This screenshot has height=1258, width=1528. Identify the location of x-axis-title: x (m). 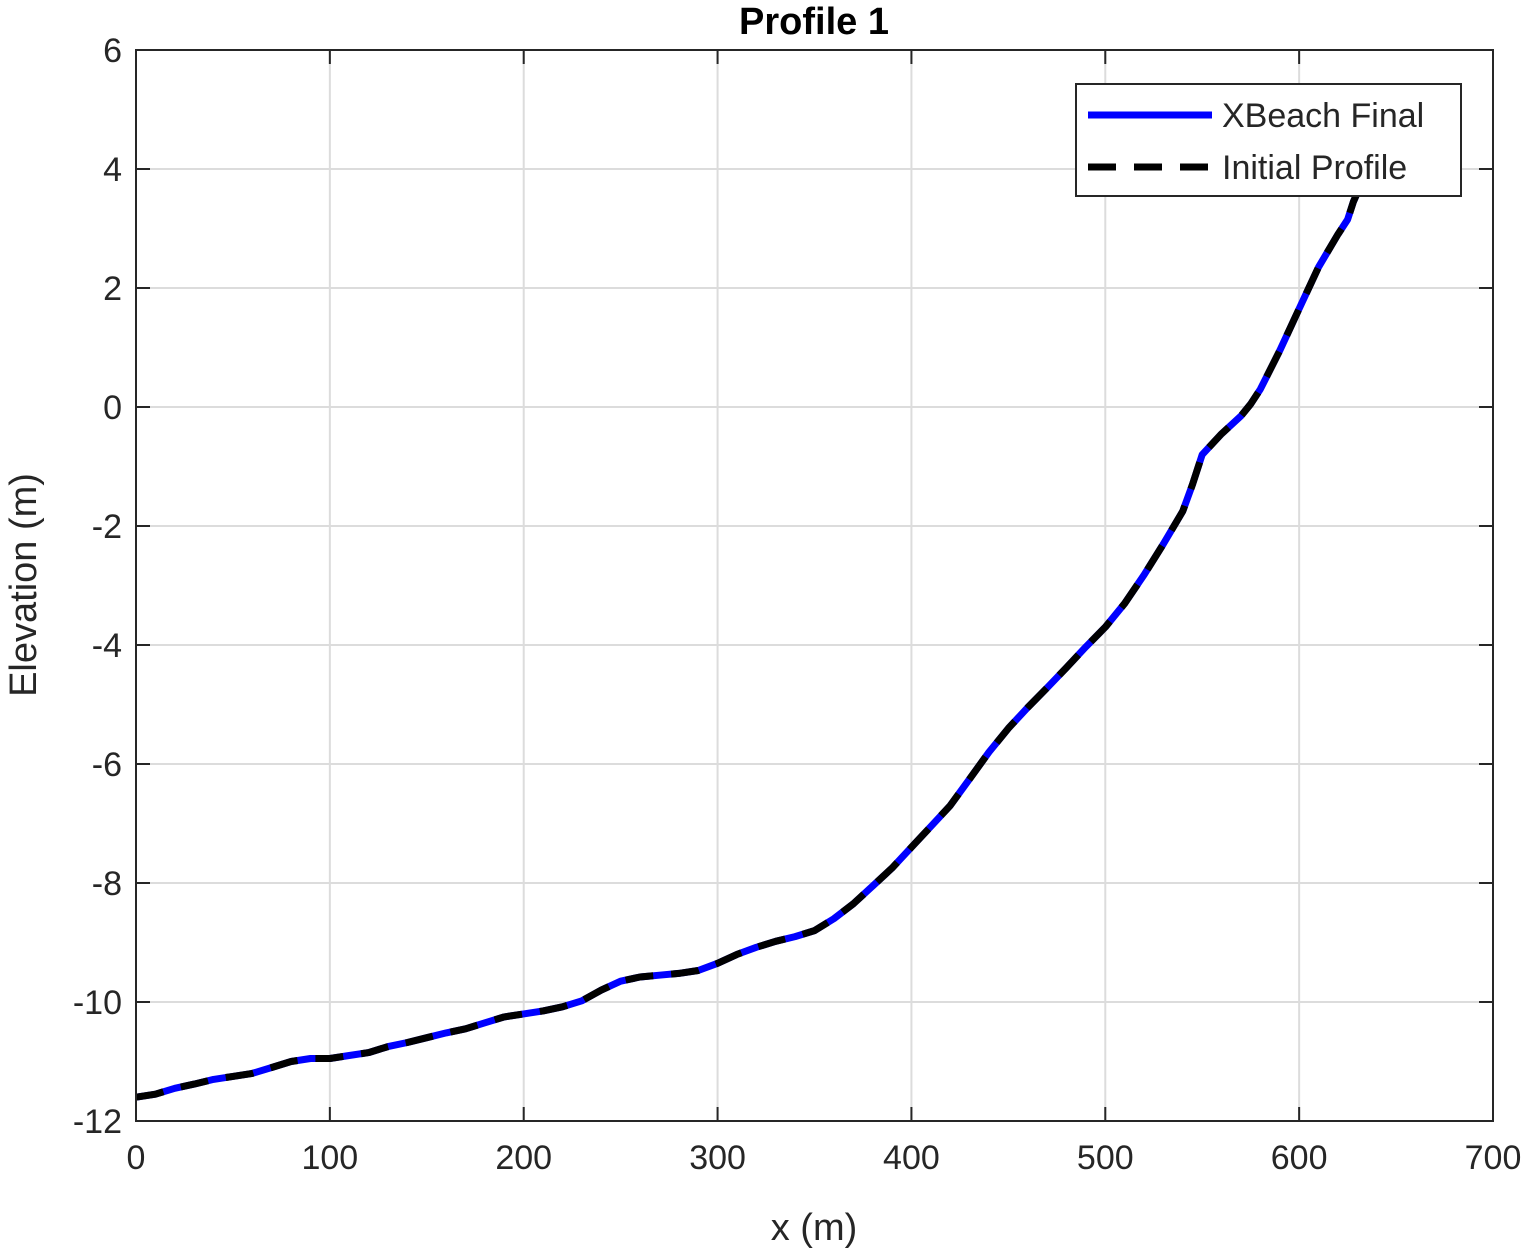
(814, 1228).